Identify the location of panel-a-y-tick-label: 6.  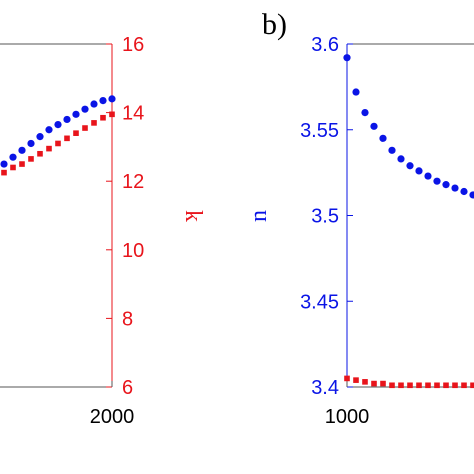
(127, 388).